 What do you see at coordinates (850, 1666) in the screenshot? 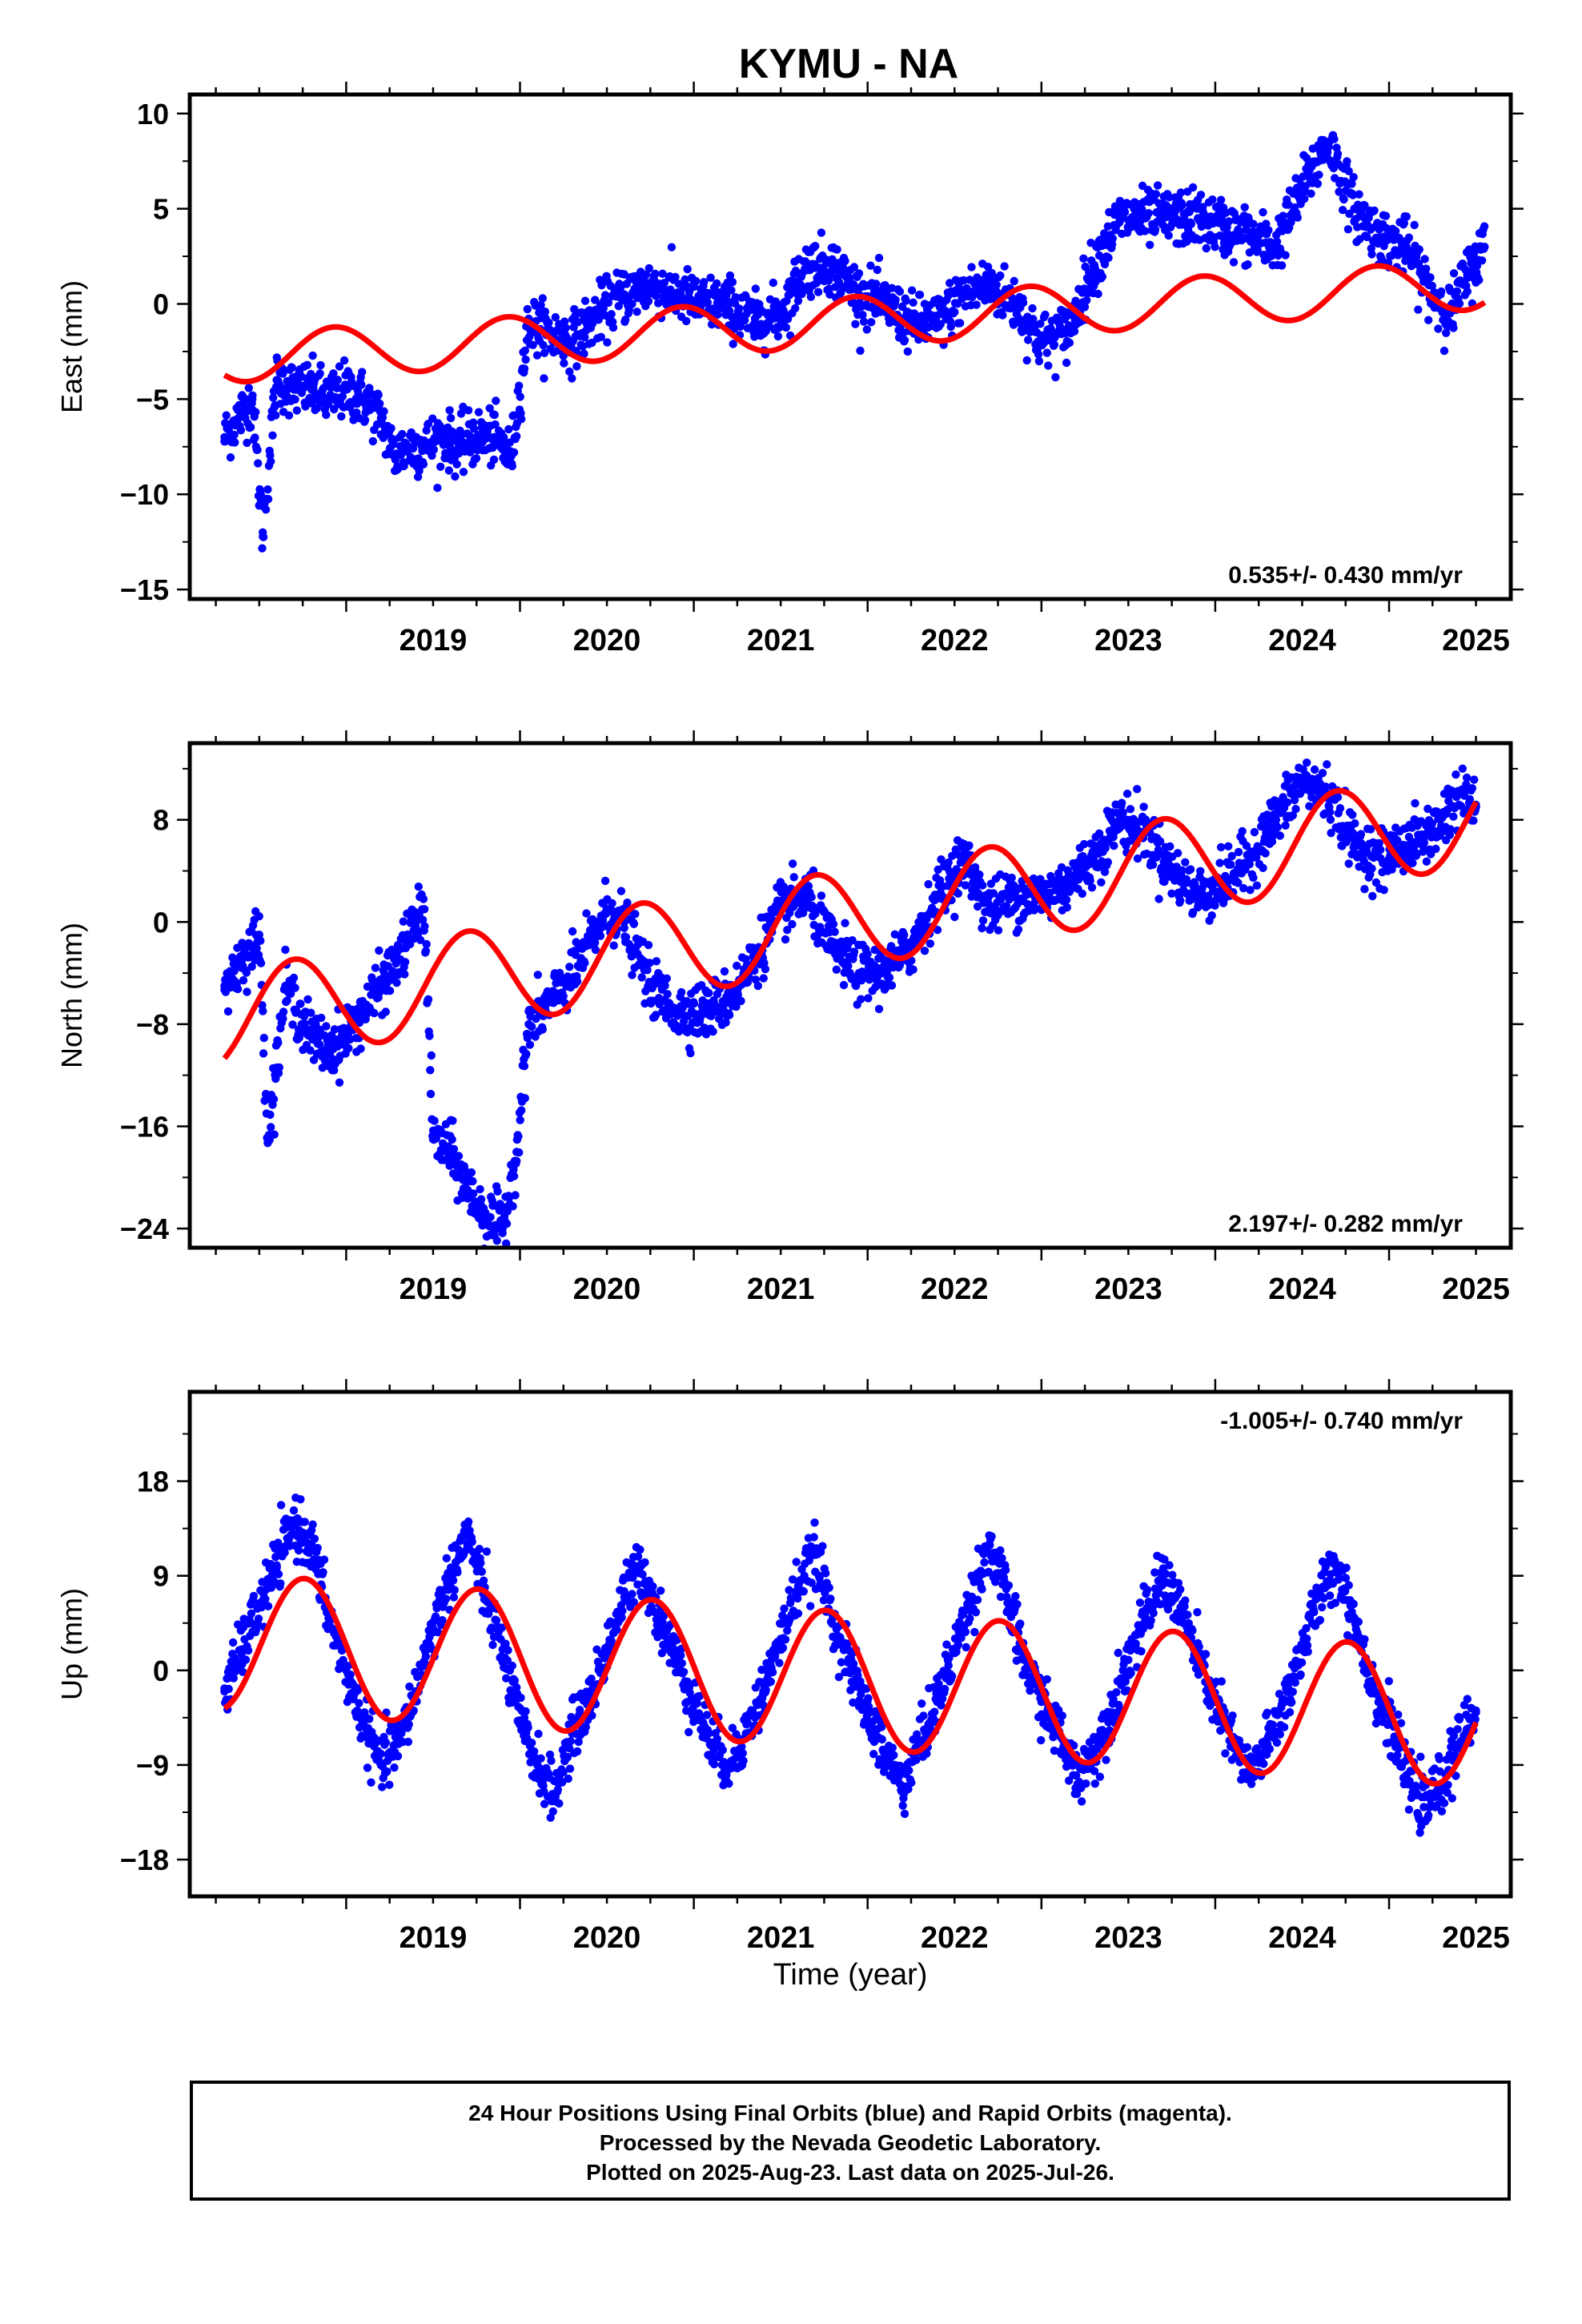
I see `data-points` at bounding box center [850, 1666].